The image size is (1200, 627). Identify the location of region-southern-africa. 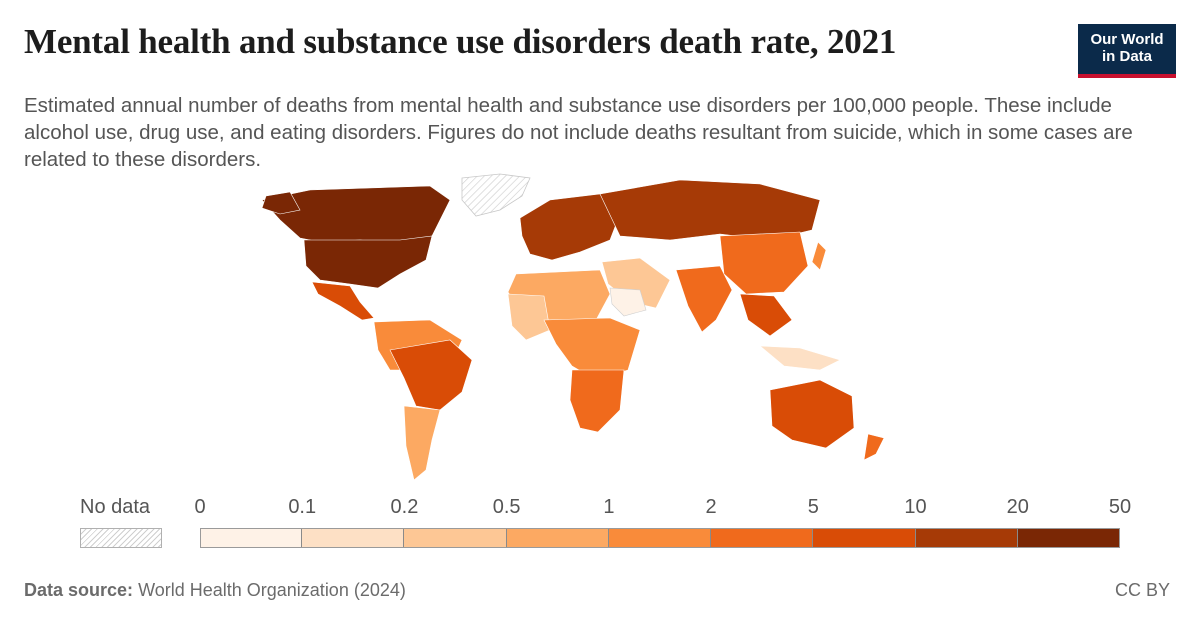
(597, 401).